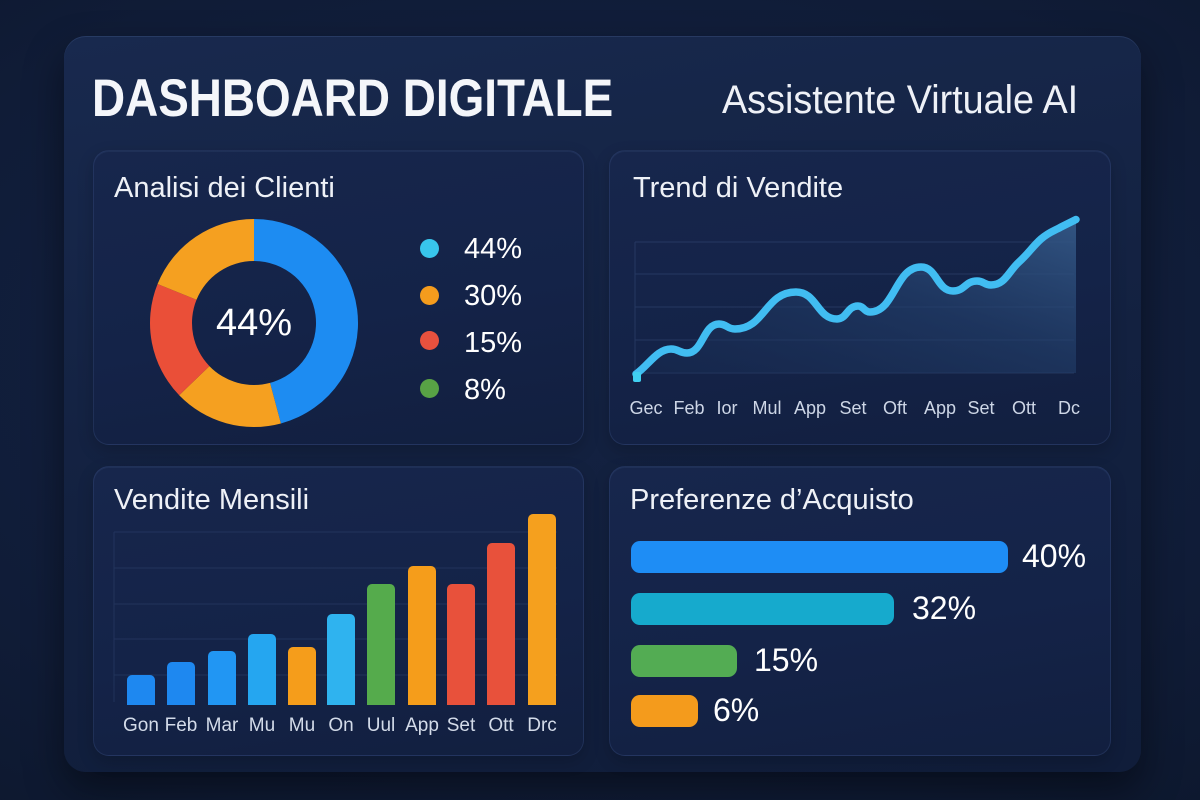  I want to click on svg-text: Mar, so click(222, 725).